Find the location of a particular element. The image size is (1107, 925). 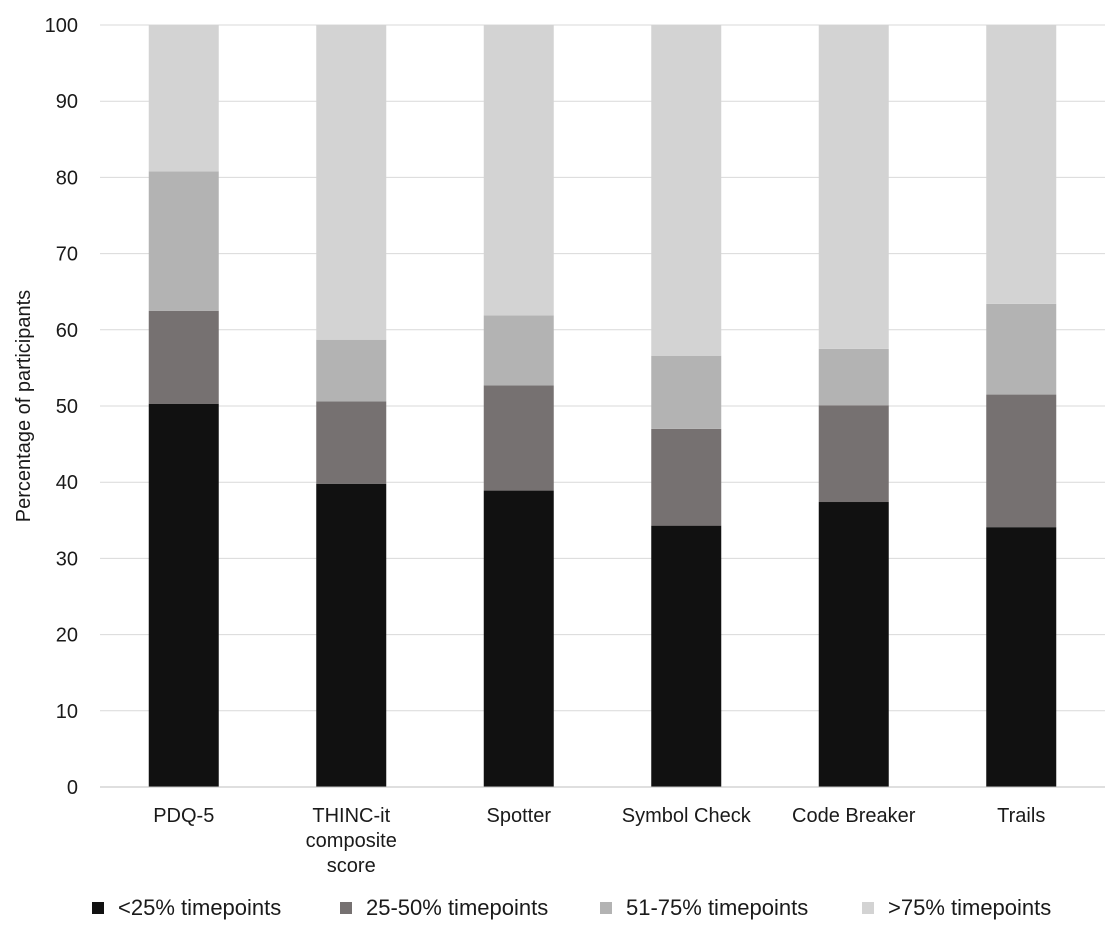

y-tick-label: 100 is located at coordinates (61, 26).